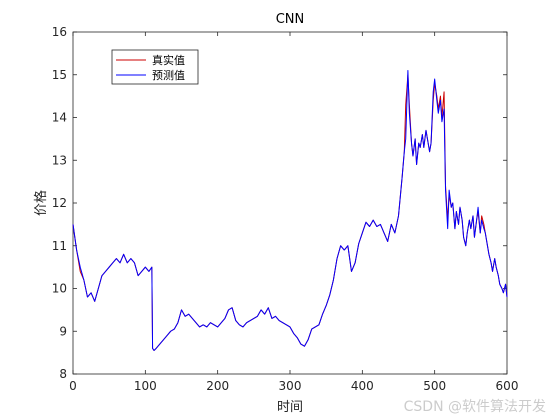 The image size is (560, 420). What do you see at coordinates (59, 289) in the screenshot?
I see `y-tick-label: 10` at bounding box center [59, 289].